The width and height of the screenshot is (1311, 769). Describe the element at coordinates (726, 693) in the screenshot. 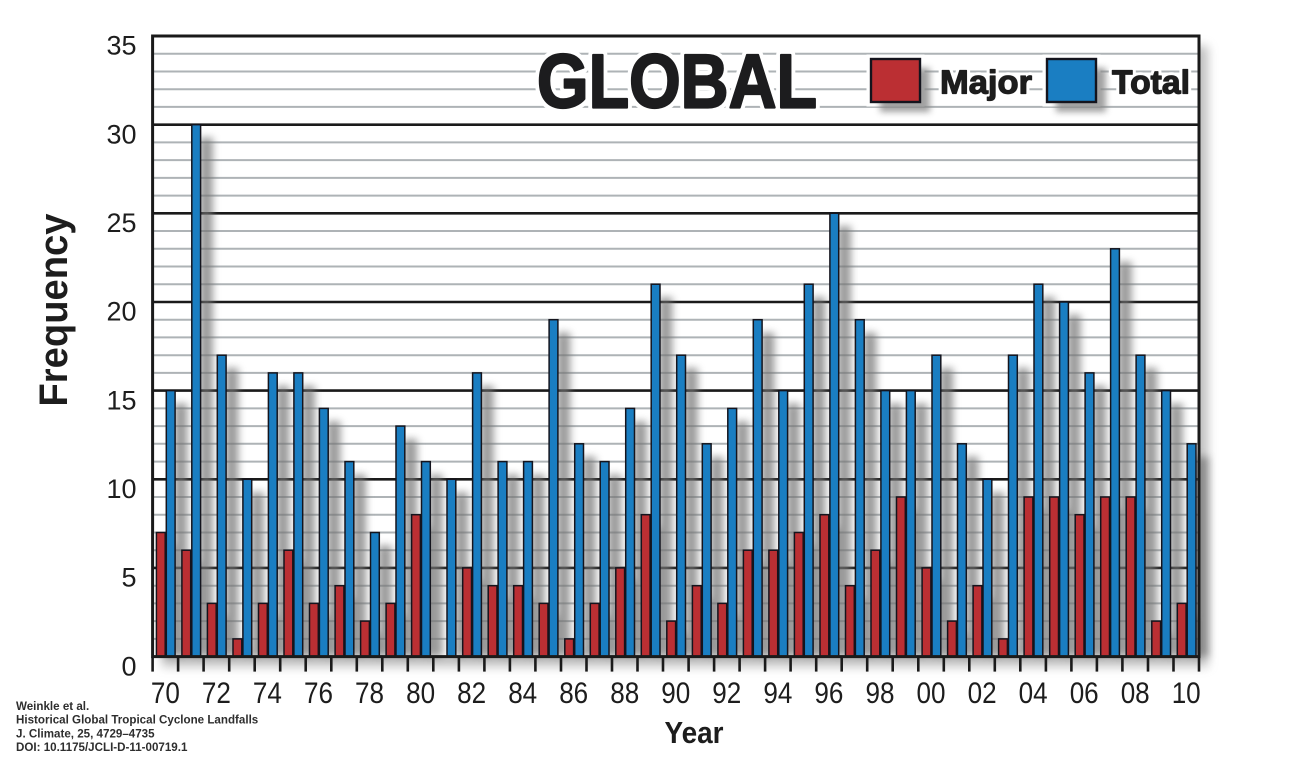

I see `svg-text: 92` at that location.